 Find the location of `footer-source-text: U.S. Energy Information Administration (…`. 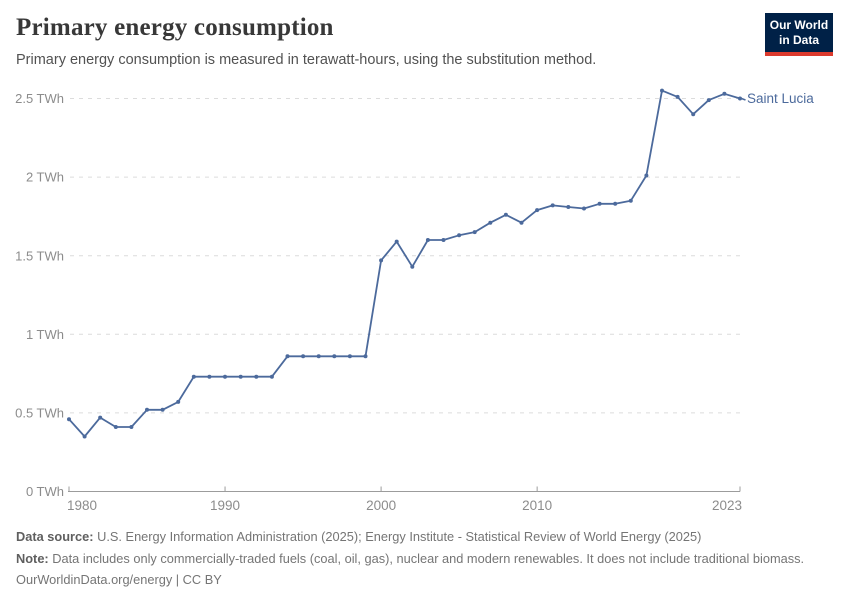

footer-source-text: U.S. Energy Information Administration (… is located at coordinates (397, 536).